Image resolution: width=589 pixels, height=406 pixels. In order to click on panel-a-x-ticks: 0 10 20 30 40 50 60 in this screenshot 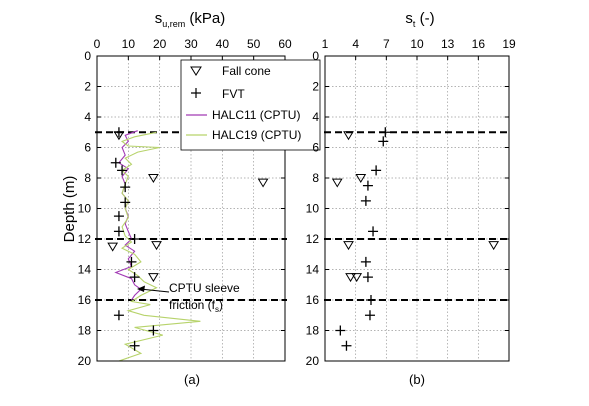, I will do `click(193, 48)`.